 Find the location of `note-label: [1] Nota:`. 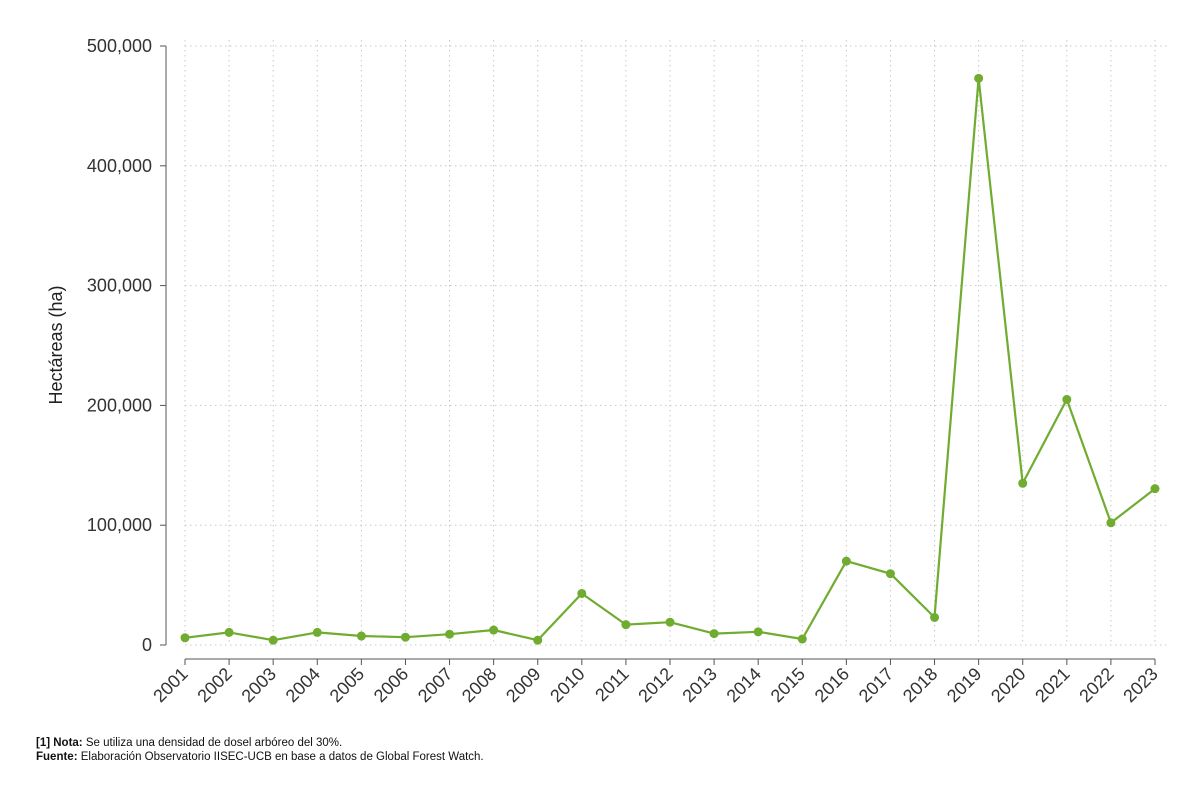

note-label: [1] Nota: is located at coordinates (59, 743).